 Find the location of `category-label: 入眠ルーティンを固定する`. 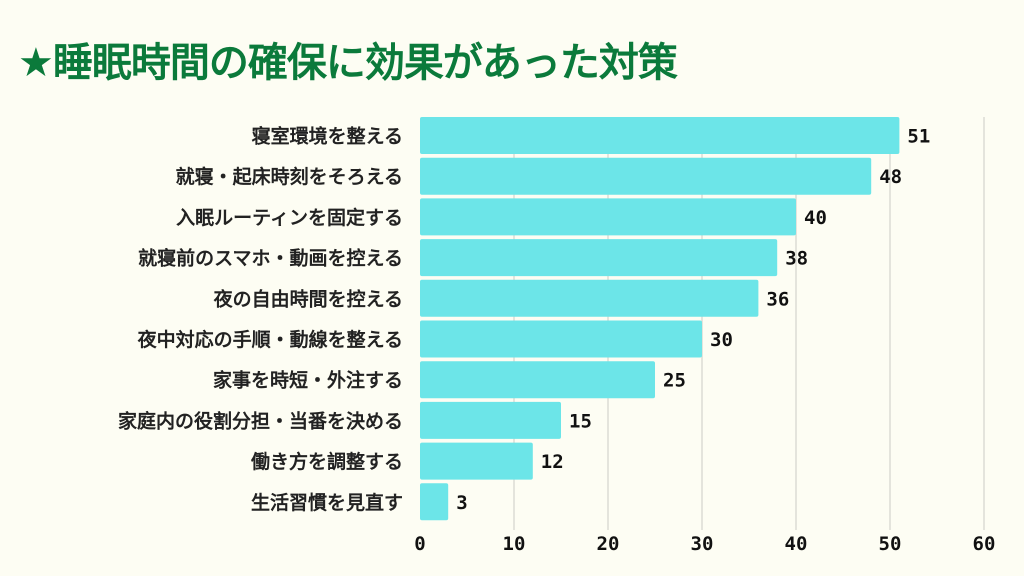

category-label: 入眠ルーティンを固定する is located at coordinates (289, 217).